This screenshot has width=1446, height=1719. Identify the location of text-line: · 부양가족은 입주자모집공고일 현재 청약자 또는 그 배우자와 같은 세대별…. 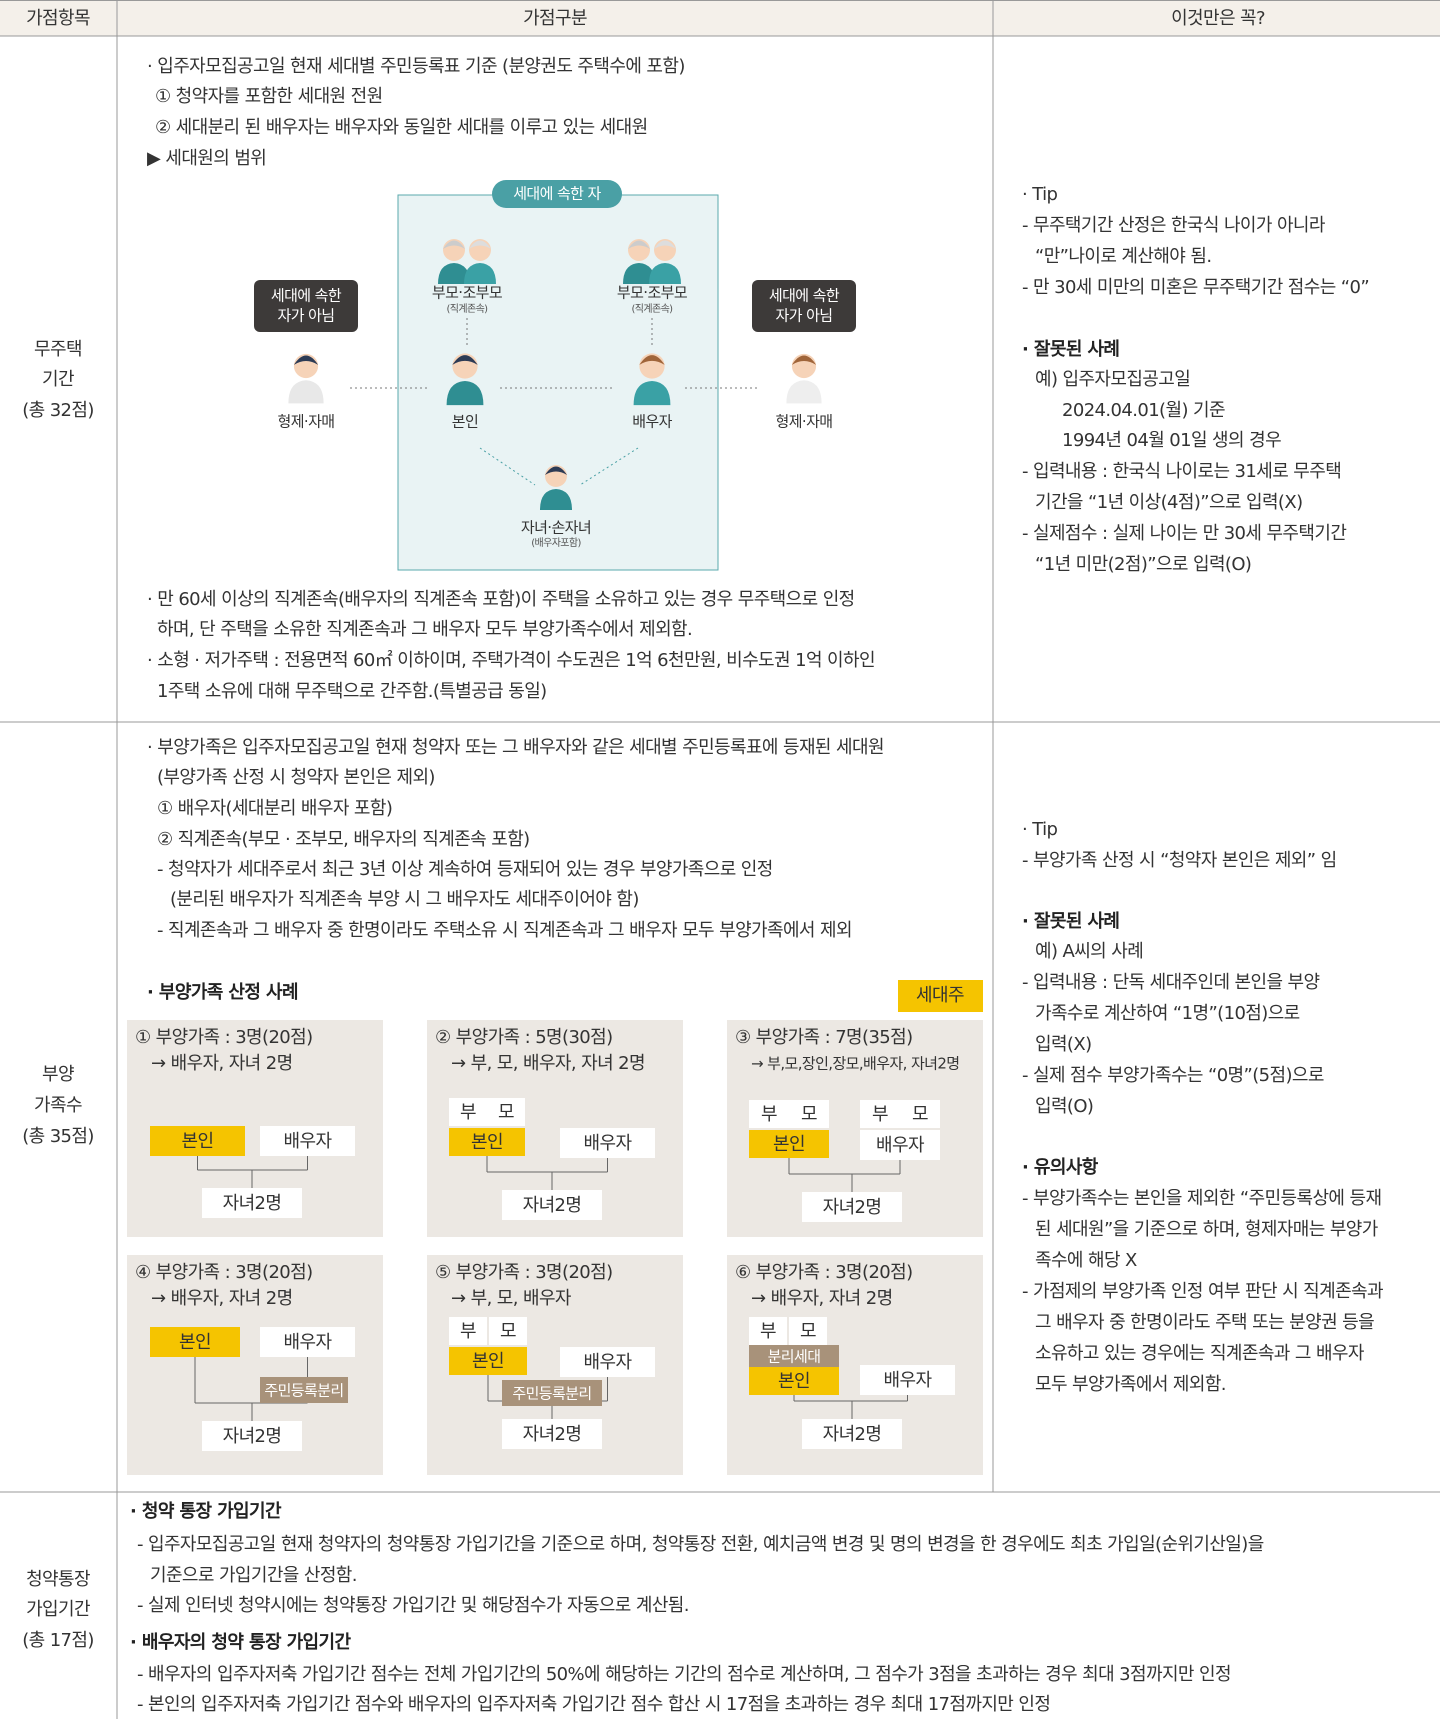
(515, 747).